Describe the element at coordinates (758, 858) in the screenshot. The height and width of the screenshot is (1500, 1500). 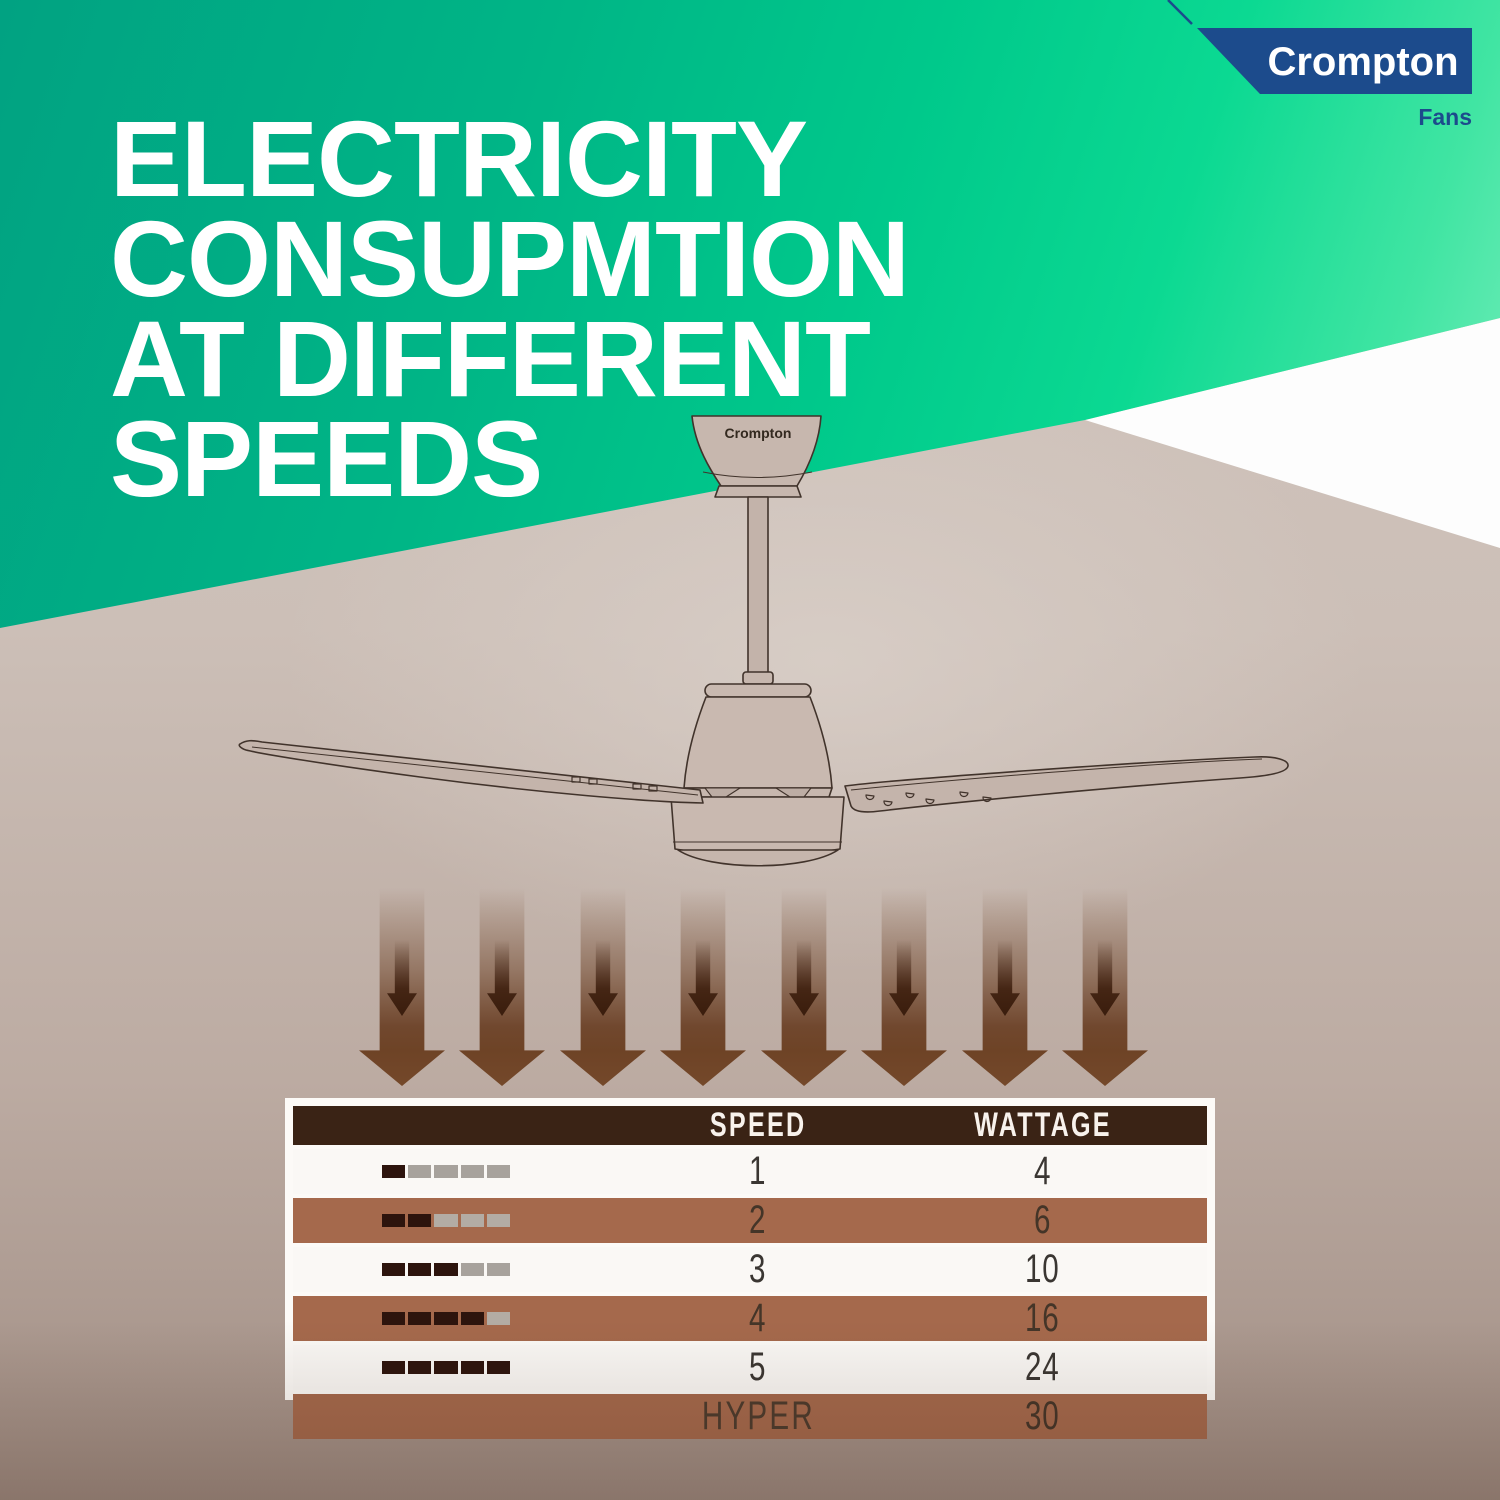
I see `fan-bottom-dome` at that location.